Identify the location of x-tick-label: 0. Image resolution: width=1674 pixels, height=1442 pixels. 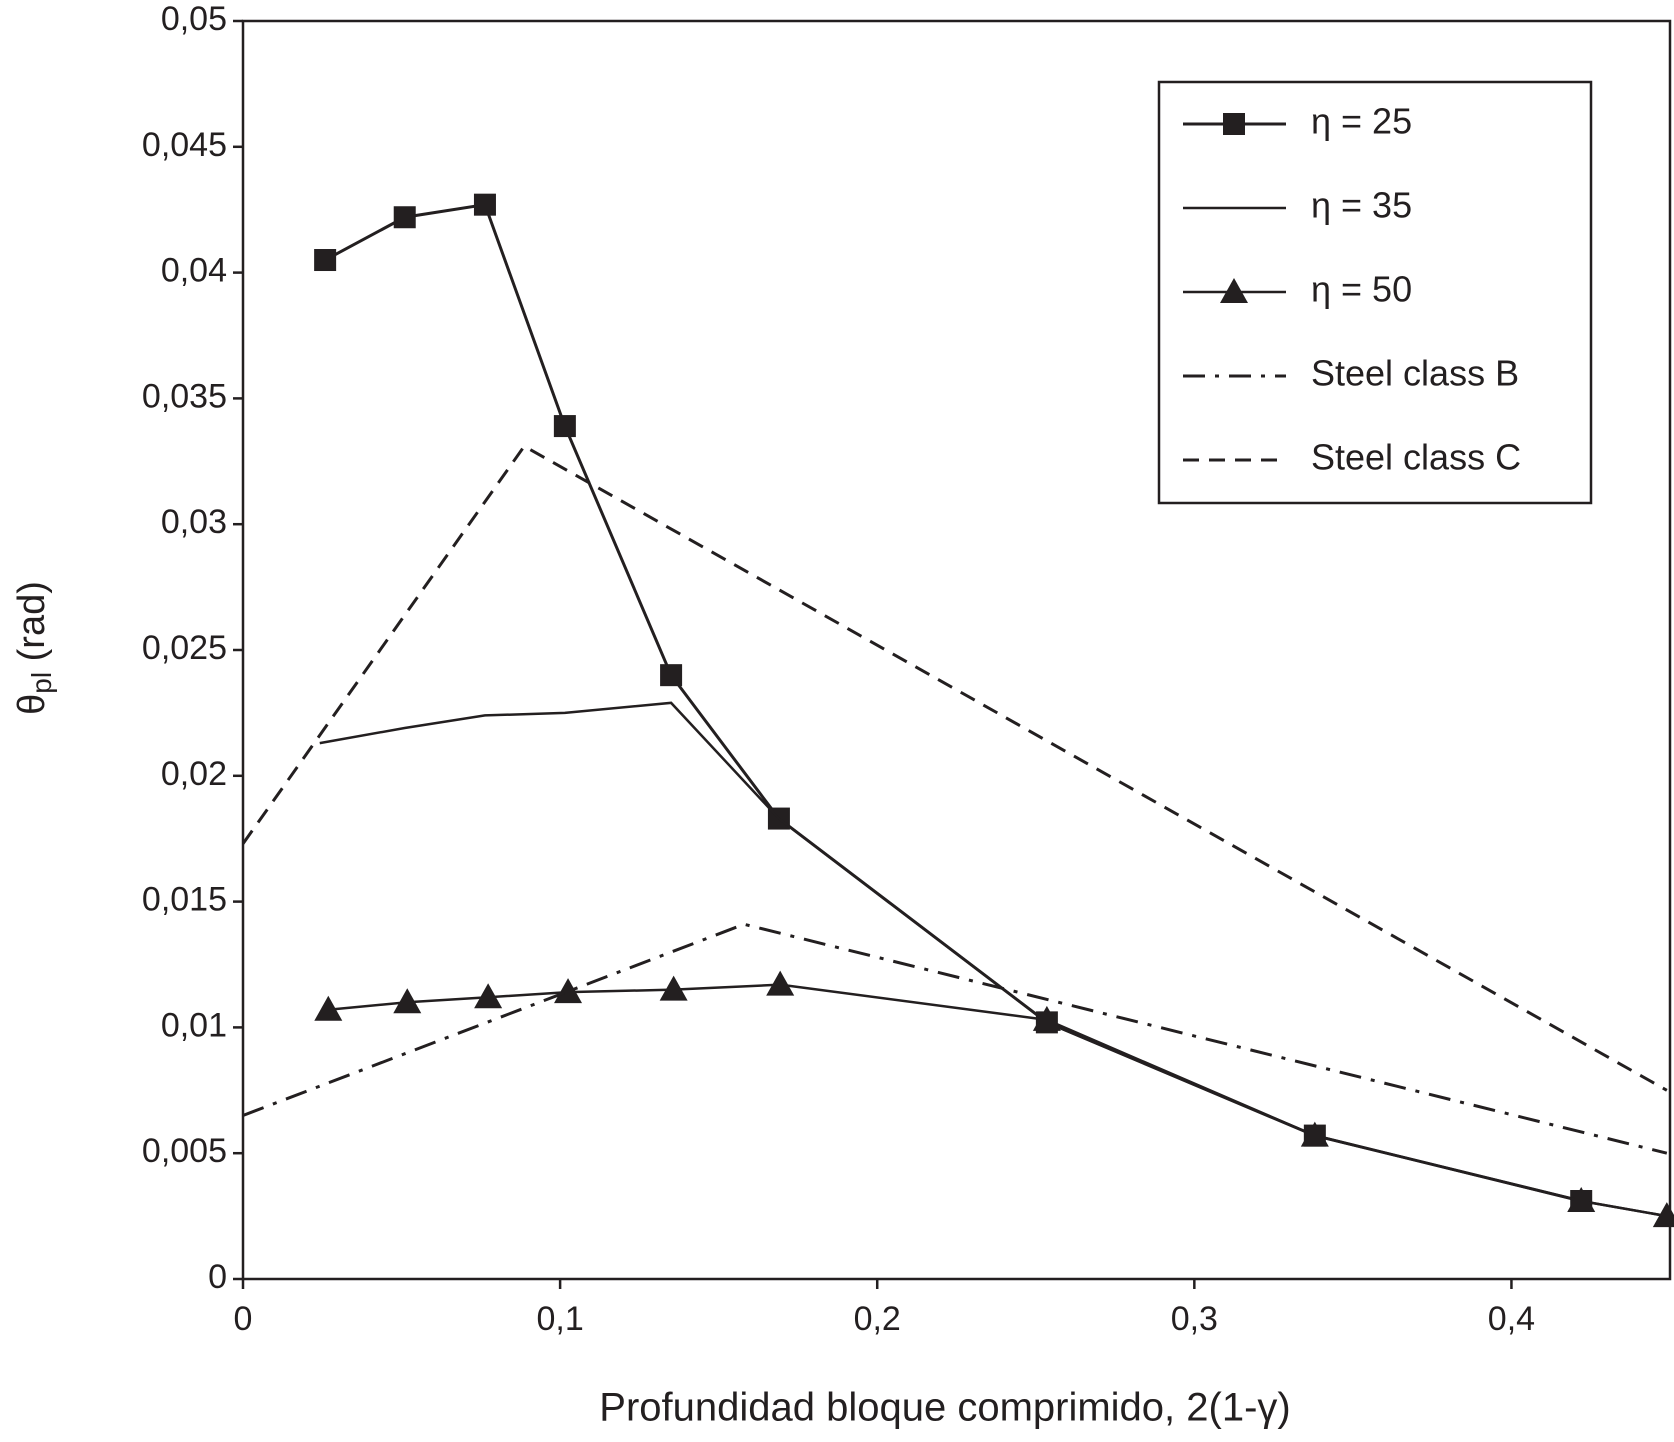
(243, 1319).